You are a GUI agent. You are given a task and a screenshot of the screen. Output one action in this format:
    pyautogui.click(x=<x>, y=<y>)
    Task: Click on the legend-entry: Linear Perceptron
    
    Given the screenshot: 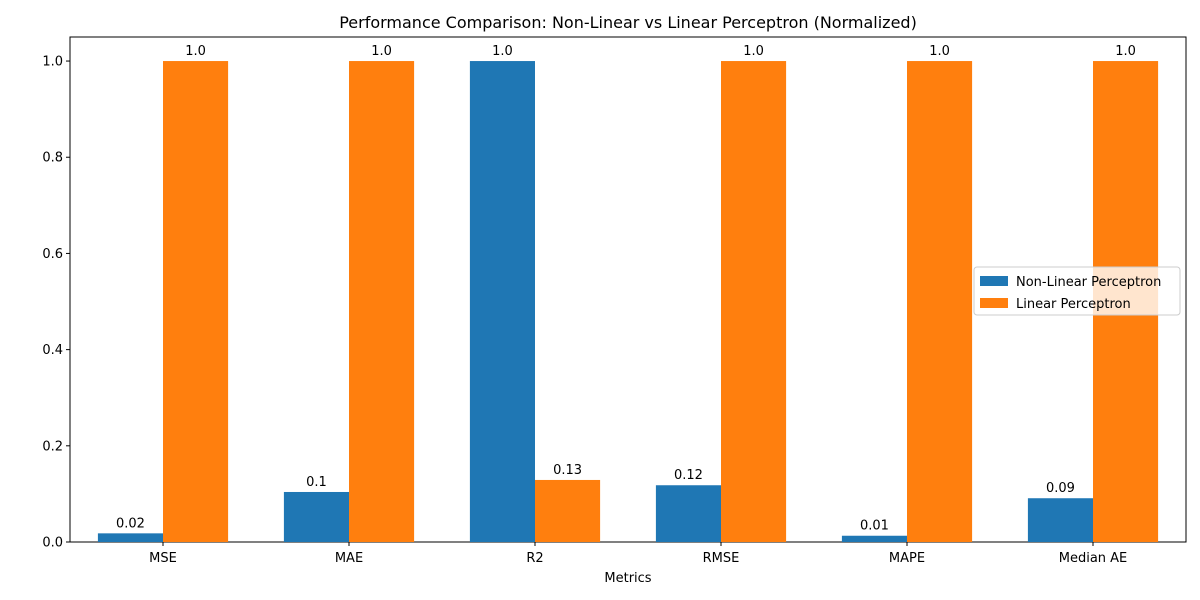 What is the action you would take?
    pyautogui.click(x=1073, y=304)
    